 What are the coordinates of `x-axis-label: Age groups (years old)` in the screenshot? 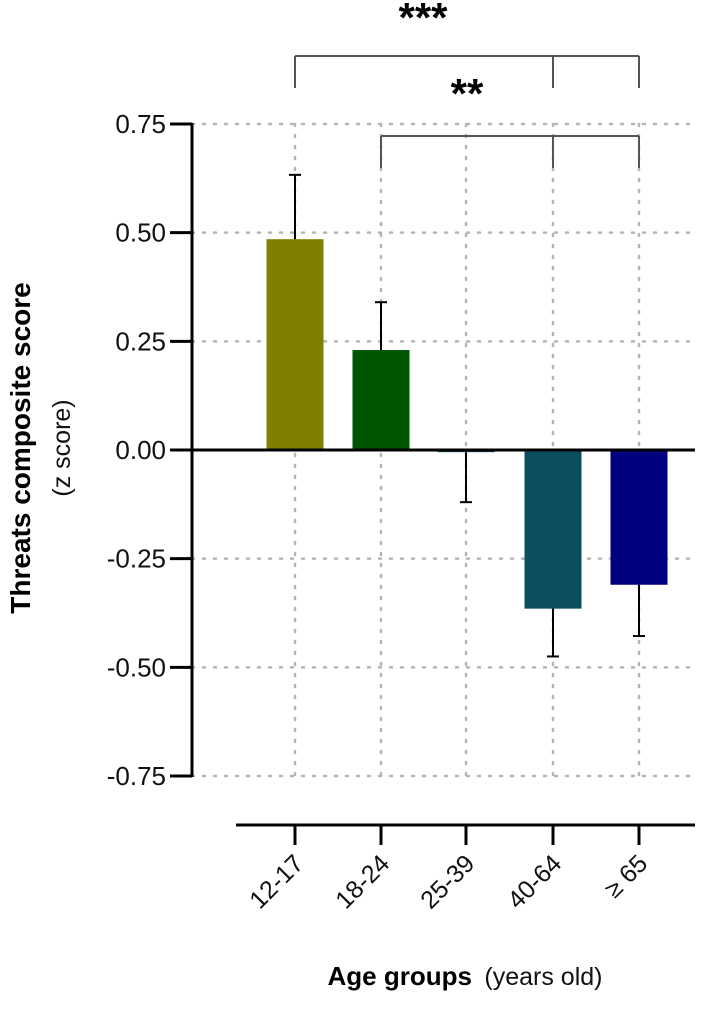 It's located at (465, 976).